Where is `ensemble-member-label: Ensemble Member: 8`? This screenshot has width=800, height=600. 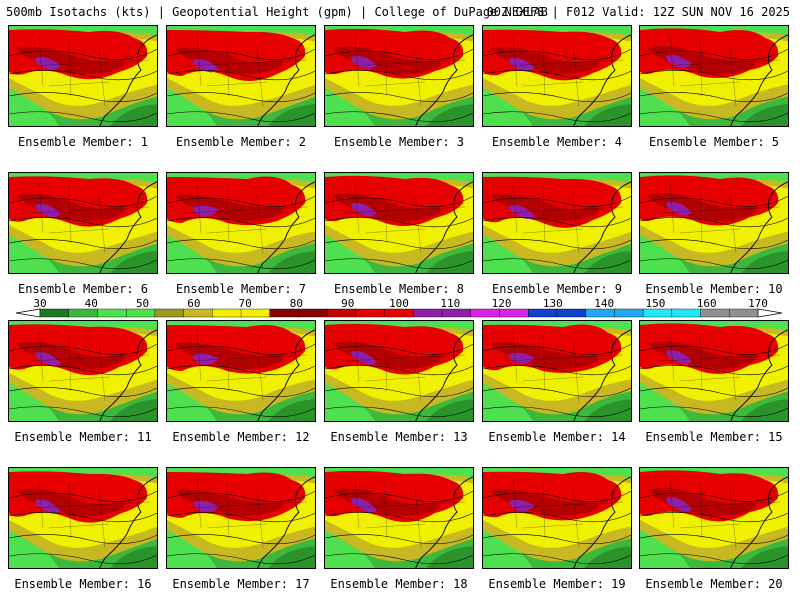
ensemble-member-label: Ensemble Member: 8 is located at coordinates (399, 289).